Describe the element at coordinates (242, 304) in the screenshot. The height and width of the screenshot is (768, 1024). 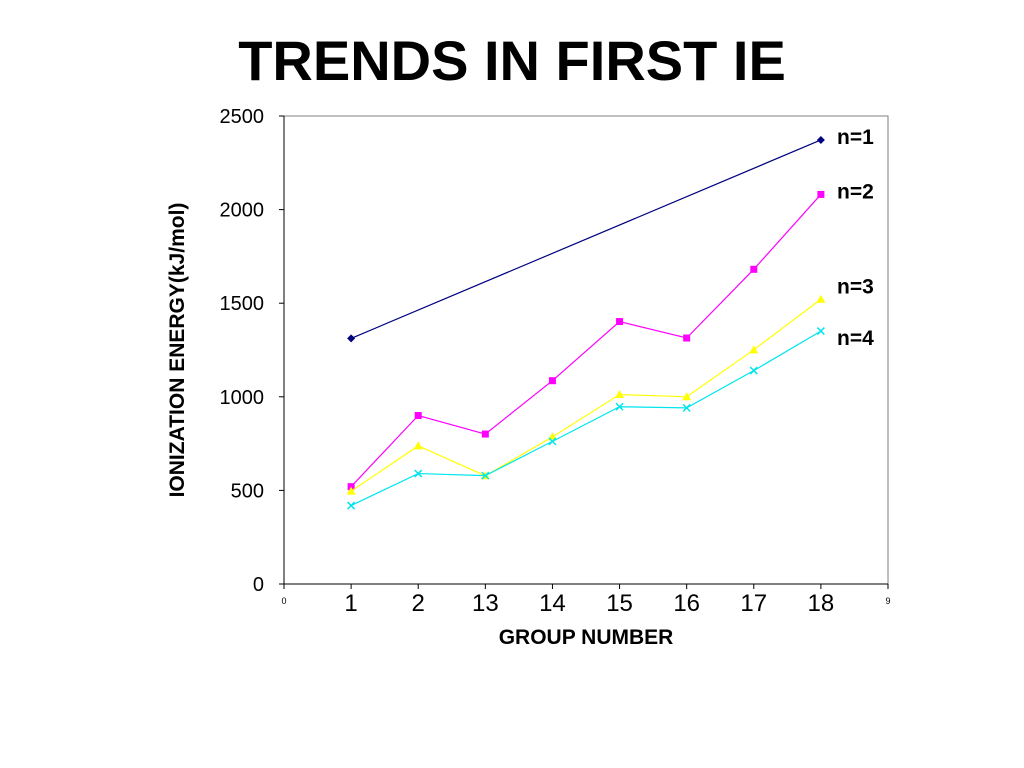
I see `y-tick-label: 1500` at that location.